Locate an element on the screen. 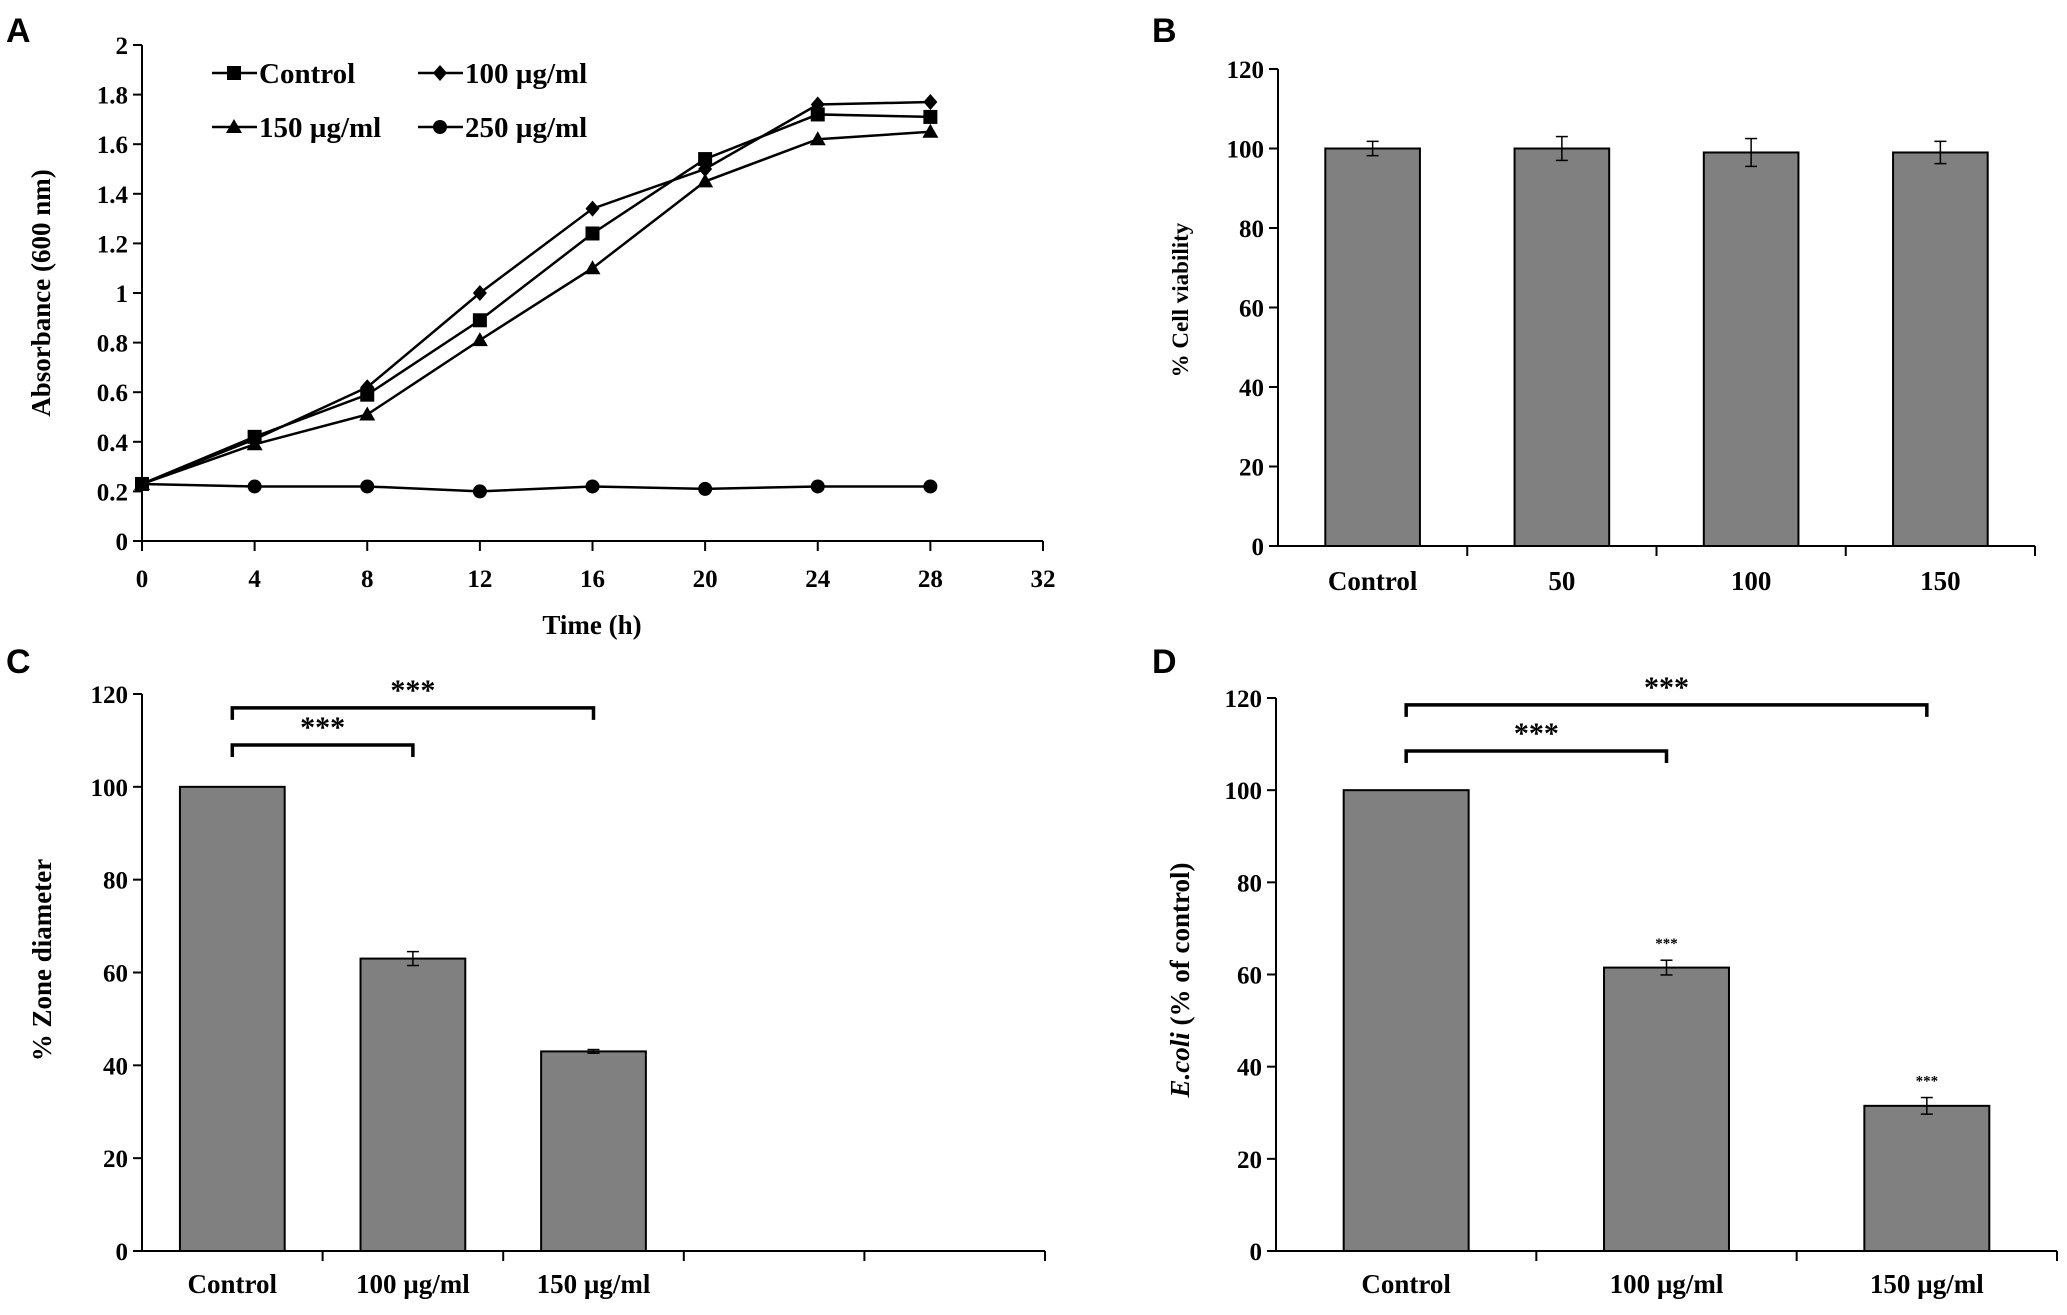 This screenshot has width=2067, height=1315. panel-a-xtick-label: 32 is located at coordinates (1043, 579).